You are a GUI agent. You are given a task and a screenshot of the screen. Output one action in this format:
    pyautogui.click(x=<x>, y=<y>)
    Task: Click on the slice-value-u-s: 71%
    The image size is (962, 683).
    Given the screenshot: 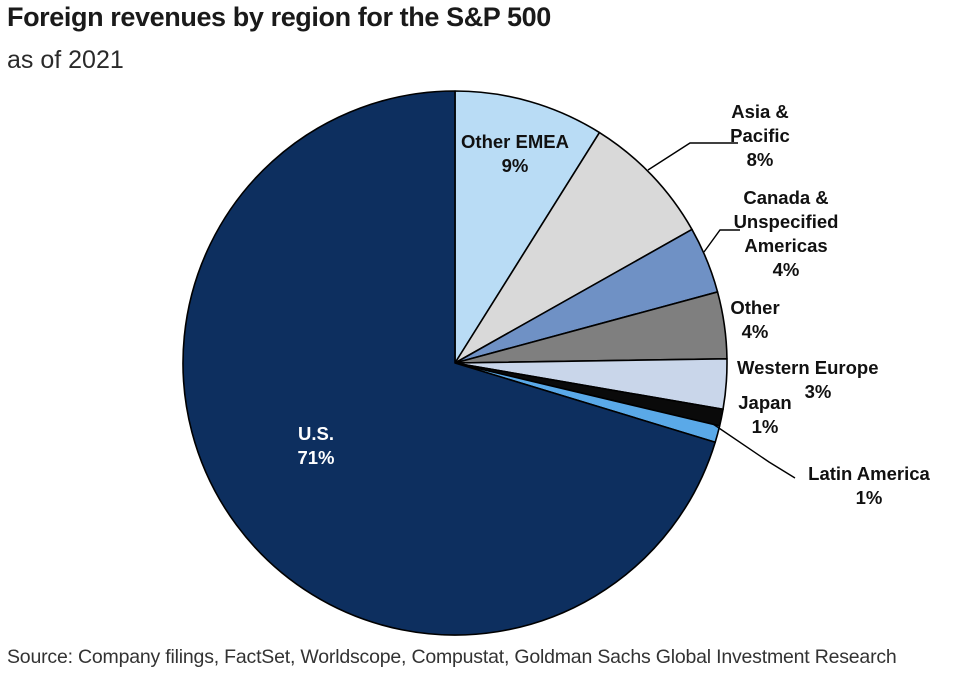 What is the action you would take?
    pyautogui.click(x=315, y=457)
    